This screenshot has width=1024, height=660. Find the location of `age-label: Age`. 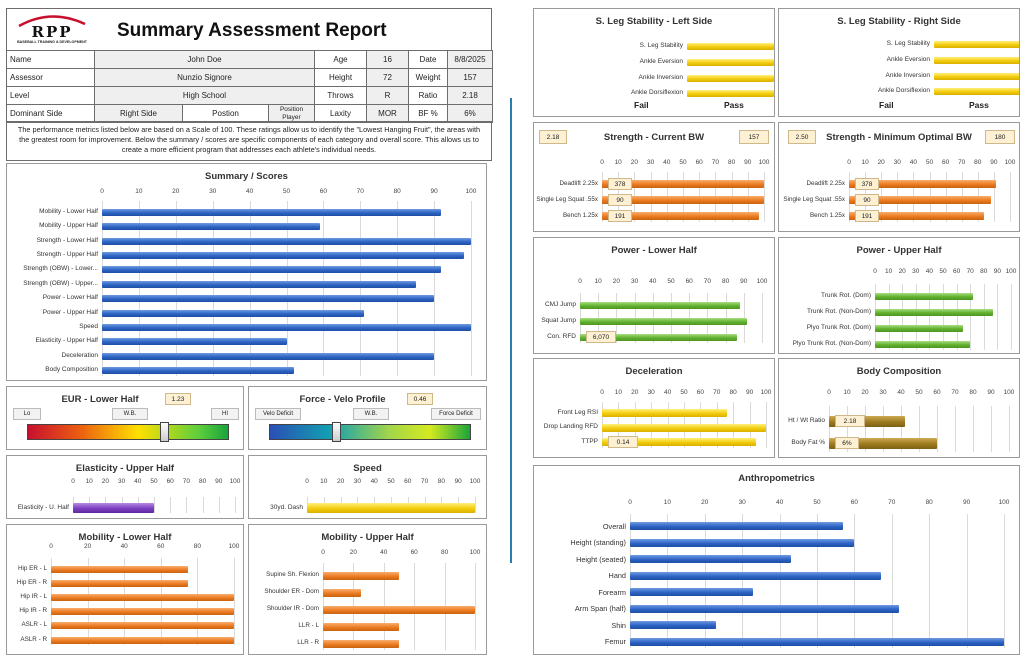

age-label: Age is located at coordinates (340, 59).